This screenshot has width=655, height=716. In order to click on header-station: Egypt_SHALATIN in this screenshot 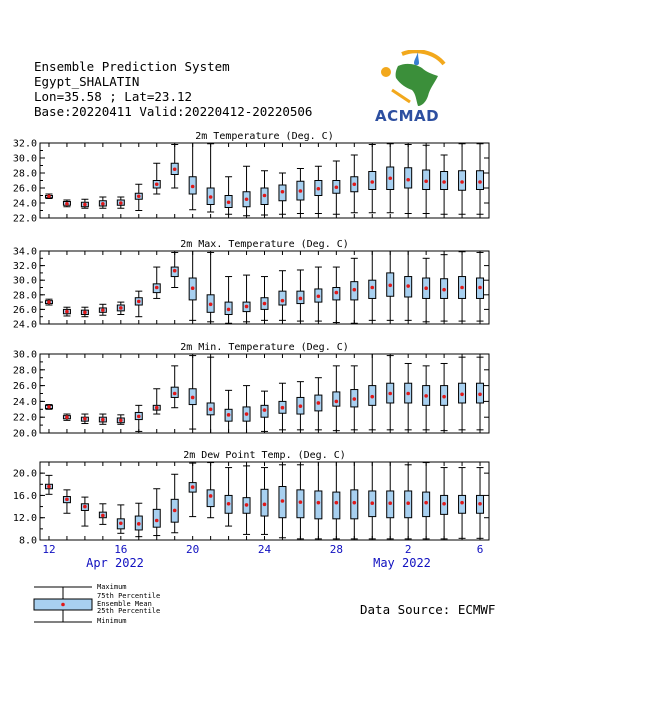, I will do `click(87, 81)`.